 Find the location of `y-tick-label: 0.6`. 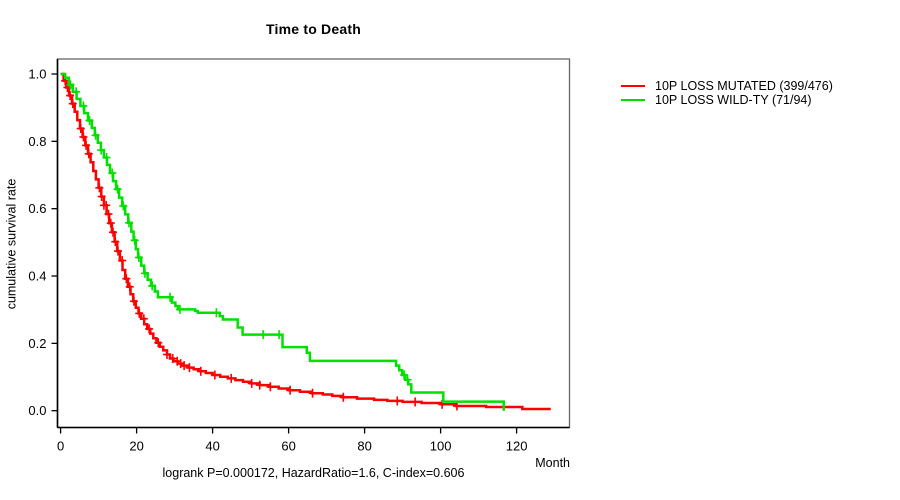

y-tick-label: 0.6 is located at coordinates (37, 208).